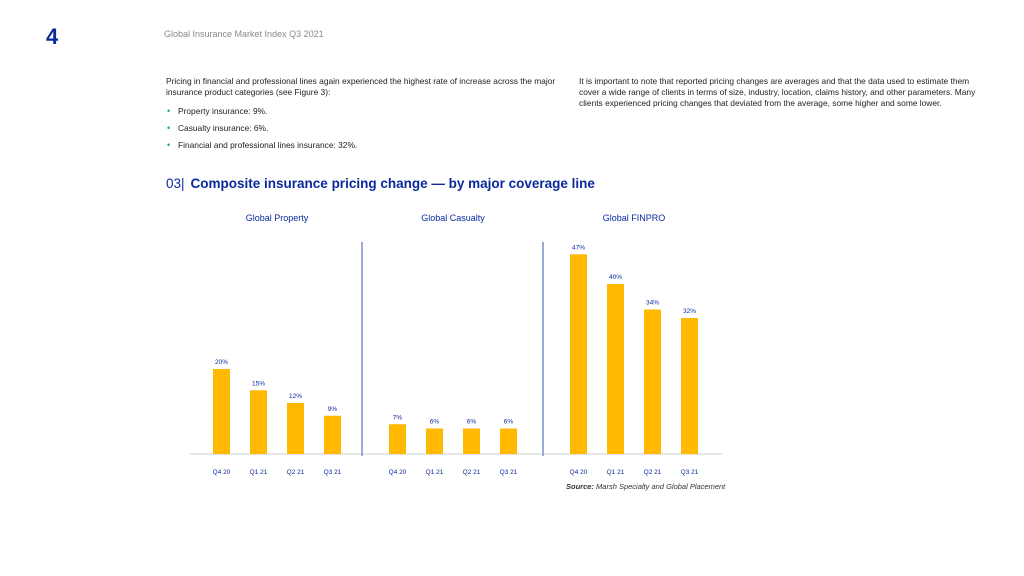  I want to click on bullet-text: Property insurance: 9%., so click(223, 111).